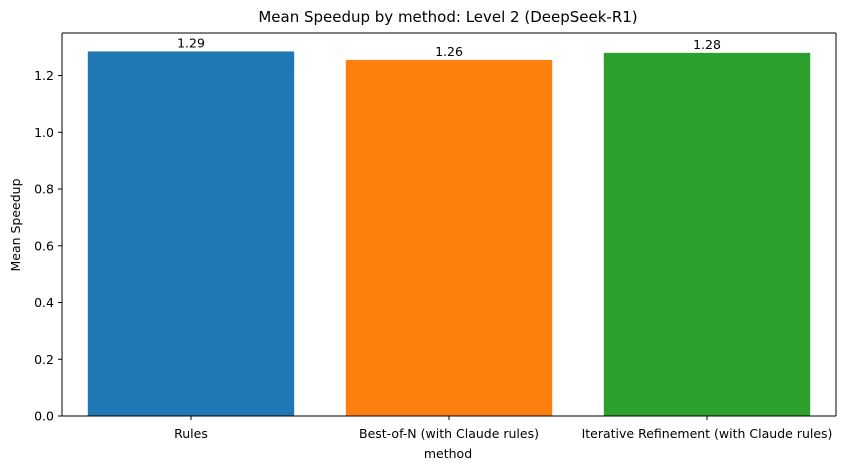  What do you see at coordinates (44, 359) in the screenshot?
I see `y-tick-label: 0.2` at bounding box center [44, 359].